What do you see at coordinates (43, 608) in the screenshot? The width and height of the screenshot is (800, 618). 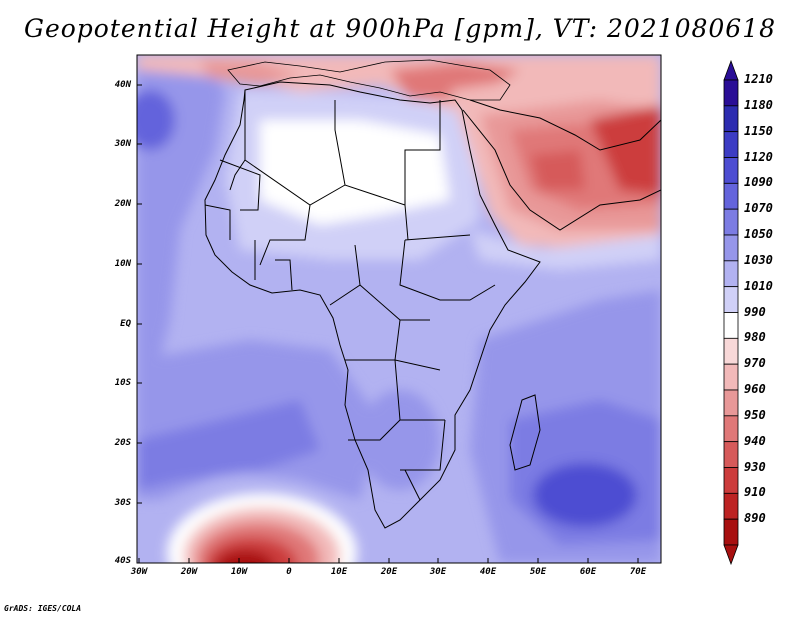 I see `credit-text: GrADS: IGES/COLA` at bounding box center [43, 608].